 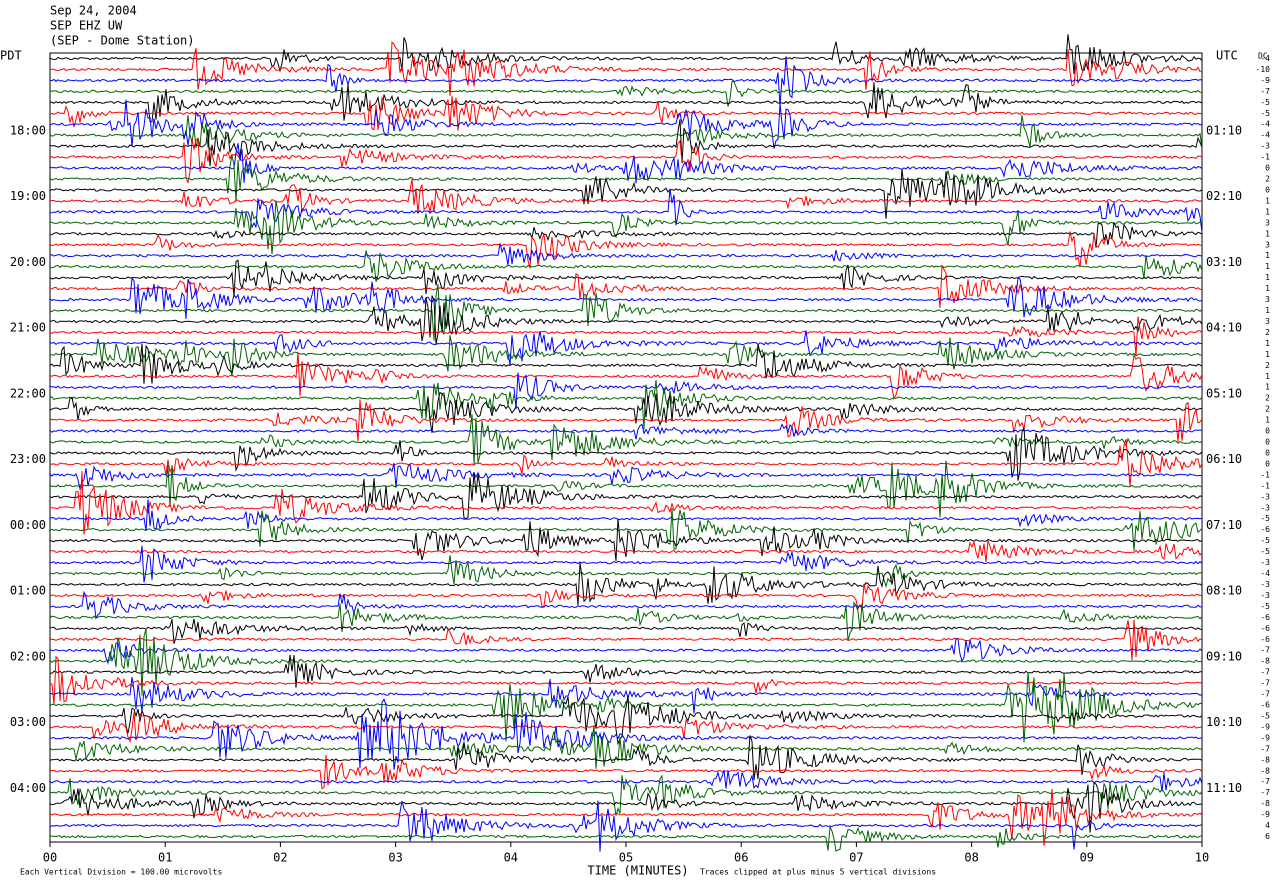 What do you see at coordinates (1224, 262) in the screenshot?
I see `utc-label: 03:10` at bounding box center [1224, 262].